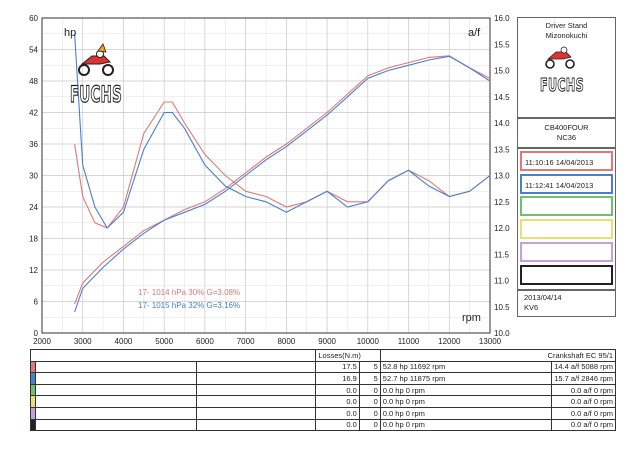 The image size is (640, 452). What do you see at coordinates (466, 367) in the screenshot?
I see `peak-power-cell: 52.8 hp 11692 rpm` at bounding box center [466, 367].